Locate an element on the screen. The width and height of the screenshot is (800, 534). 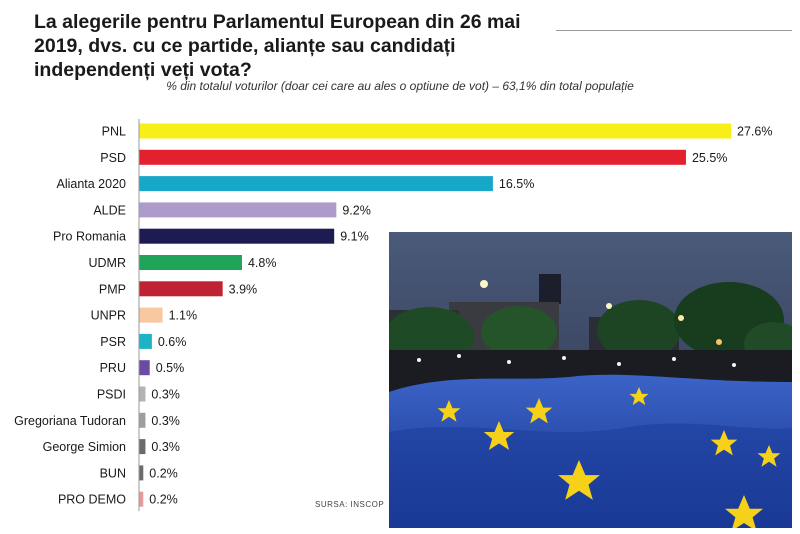
category-label: Alianta 2020 is located at coordinates (91, 184).